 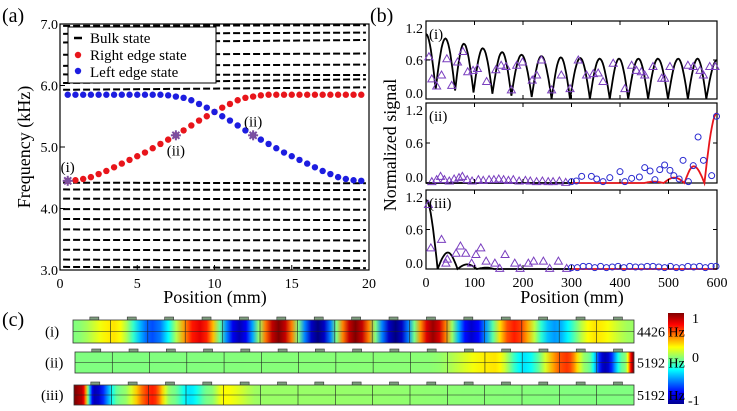 What do you see at coordinates (50, 148) in the screenshot?
I see `y-tick-label: 5.0` at bounding box center [50, 148].